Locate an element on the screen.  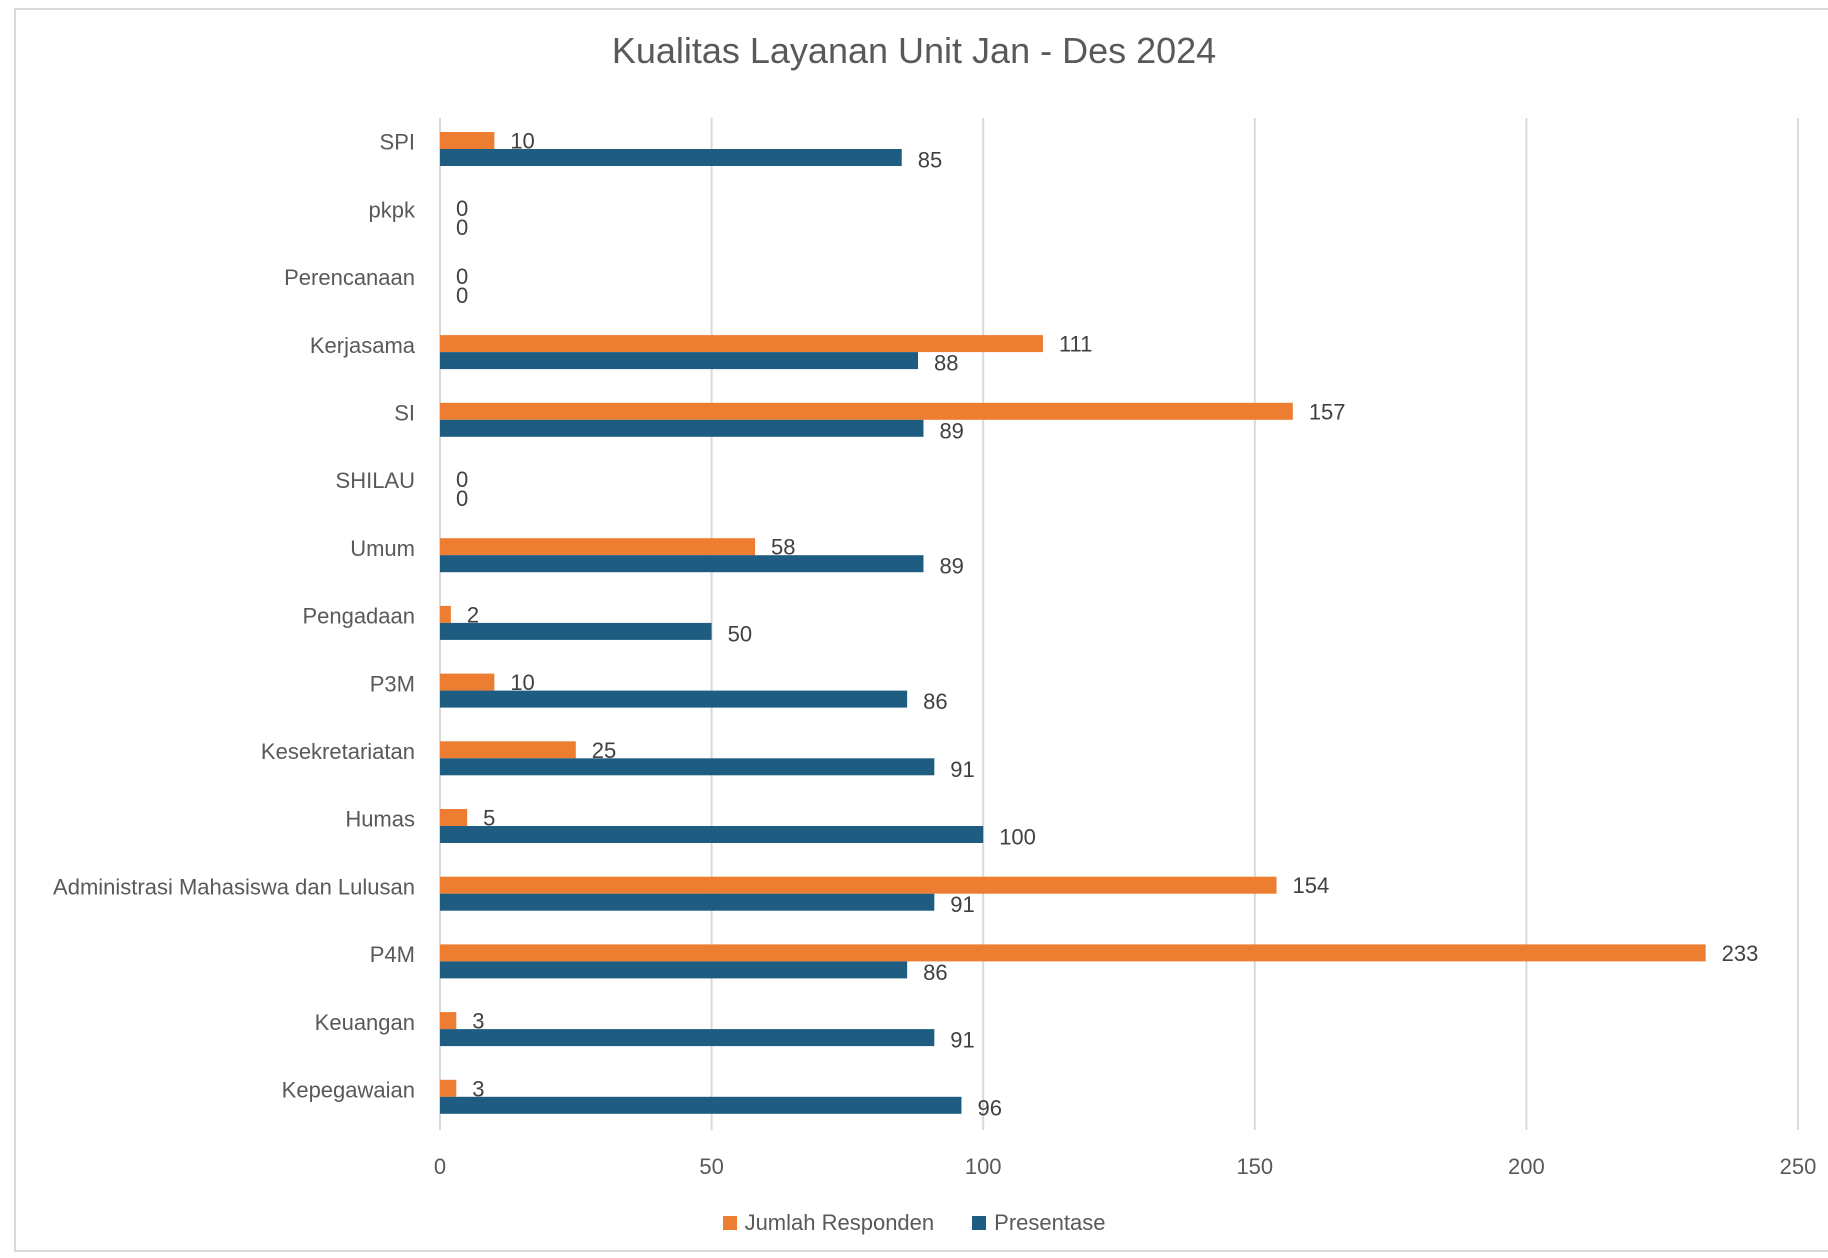
x-tick-label-200: 200 is located at coordinates (1526, 1166).